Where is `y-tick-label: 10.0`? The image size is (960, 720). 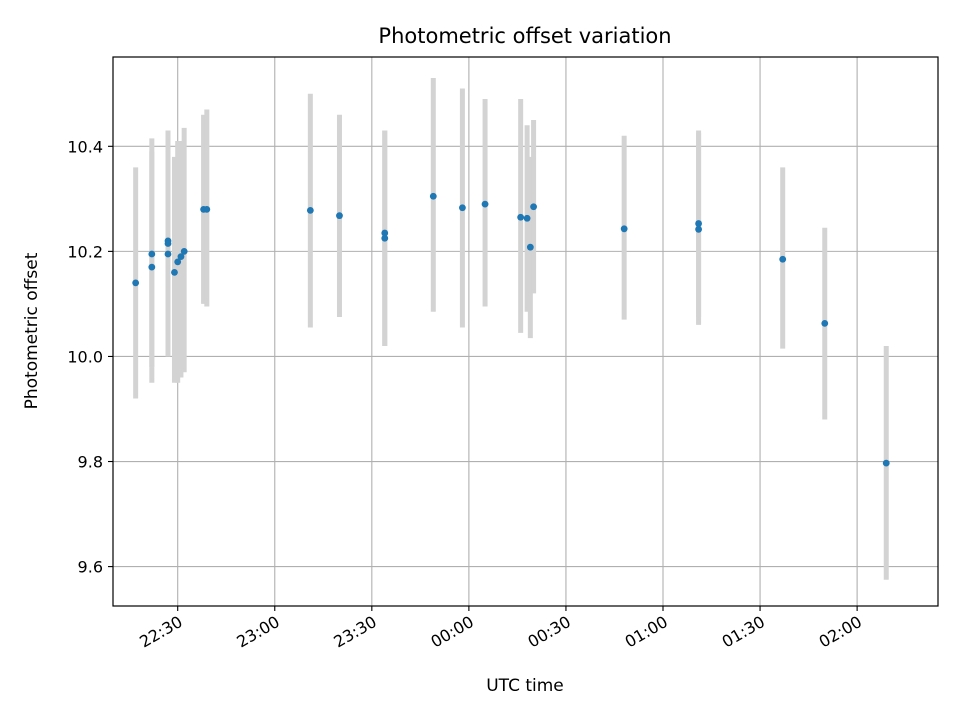 y-tick-label: 10.0 is located at coordinates (85, 356).